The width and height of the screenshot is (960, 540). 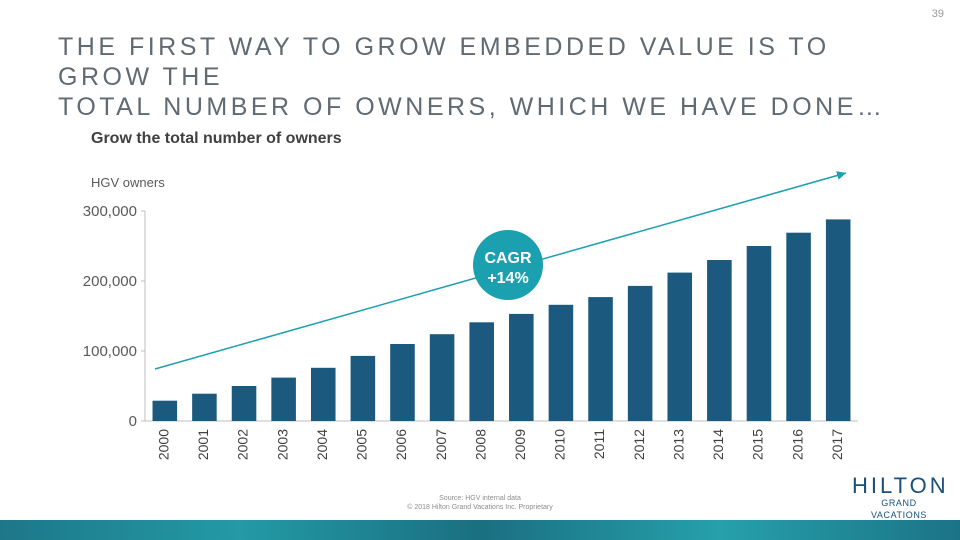 I want to click on y-tick-label: 100,000, so click(x=110, y=351).